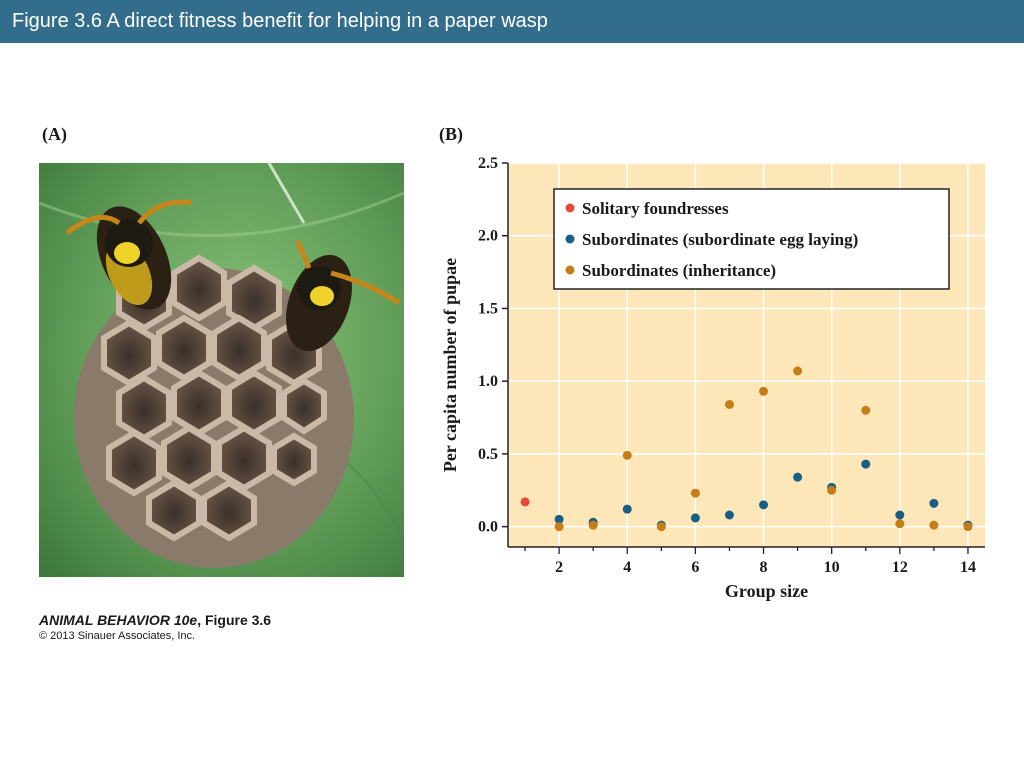 The width and height of the screenshot is (1024, 768). Describe the element at coordinates (451, 134) in the screenshot. I see `panel-b-label: (B)` at that location.